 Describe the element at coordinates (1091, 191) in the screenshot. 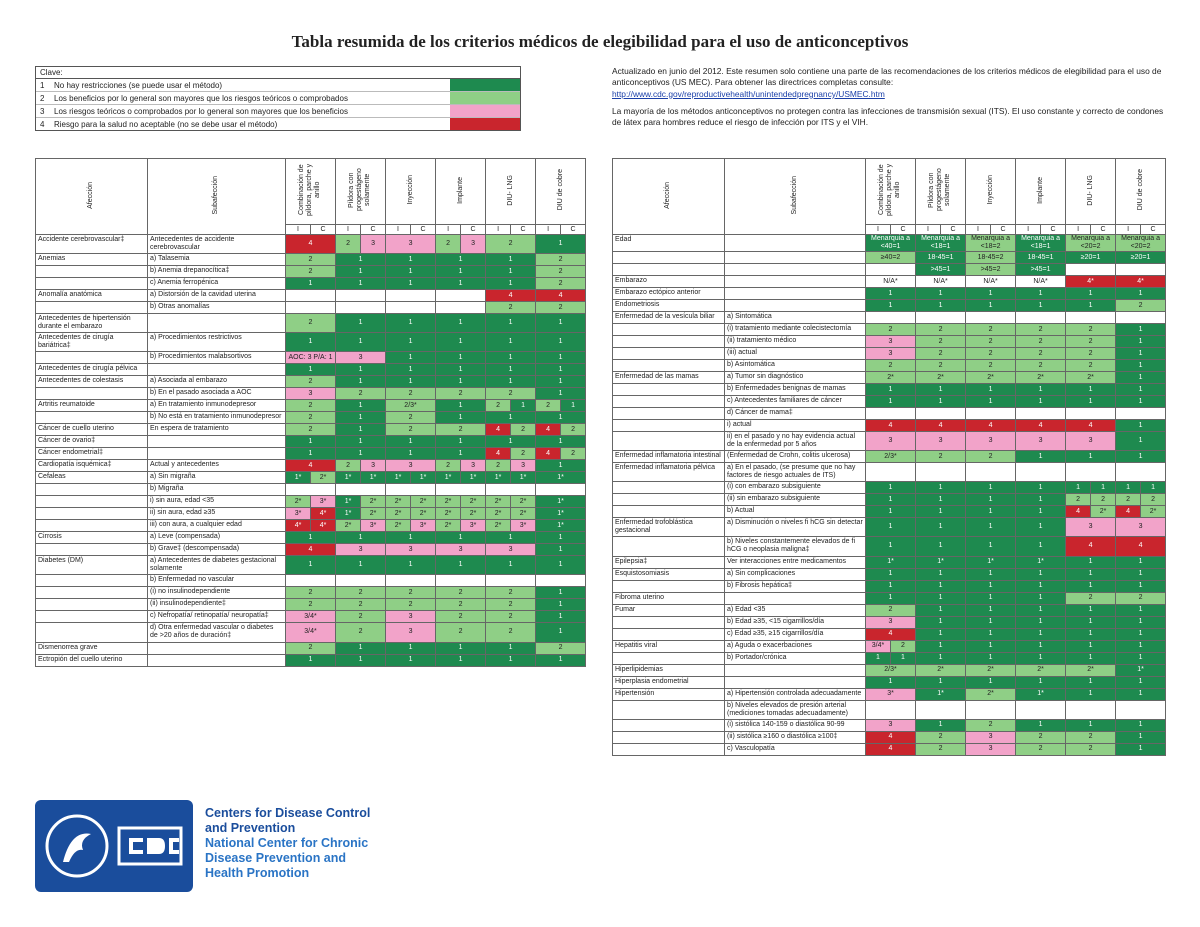

I see `method-header: DIU- LNG` at that location.